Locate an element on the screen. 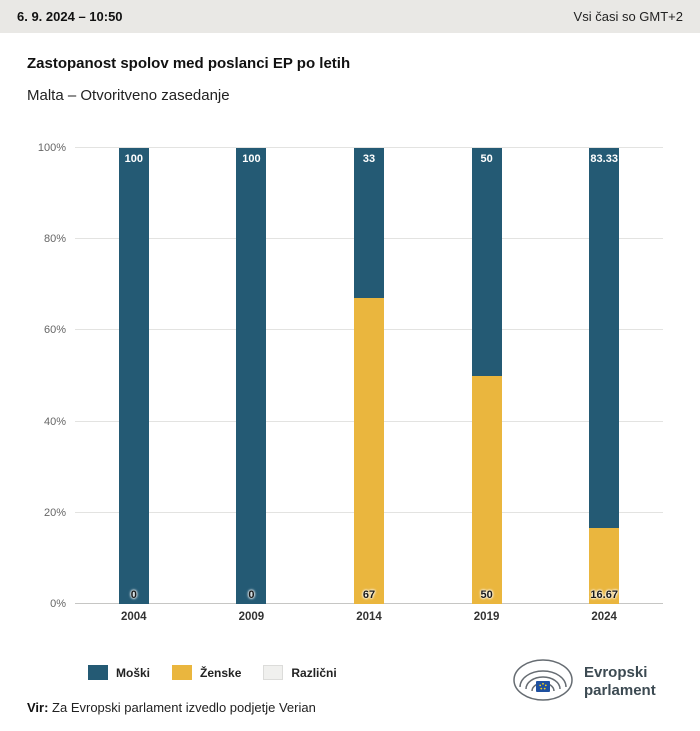  legend-label: Moški is located at coordinates (133, 672).